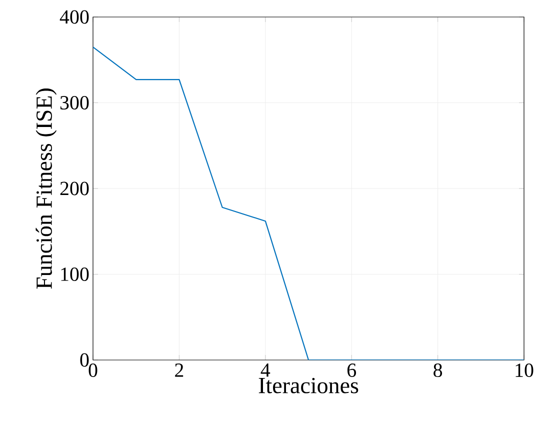  Describe the element at coordinates (525, 371) in the screenshot. I see `x-tick-label: 10` at that location.